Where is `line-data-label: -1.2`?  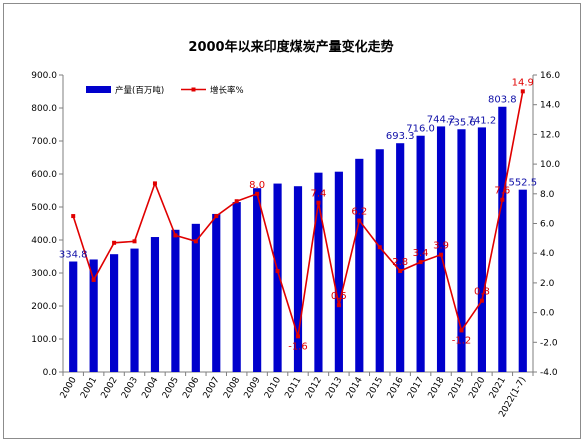 line-data-label: -1.2 is located at coordinates (462, 340).